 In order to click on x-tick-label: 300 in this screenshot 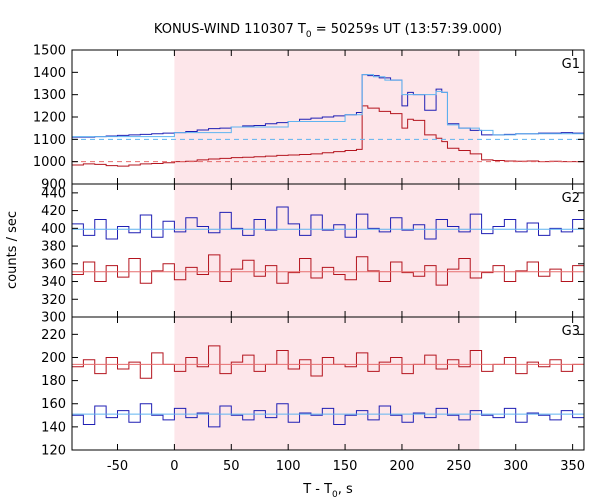, I will do `click(515, 466)`.